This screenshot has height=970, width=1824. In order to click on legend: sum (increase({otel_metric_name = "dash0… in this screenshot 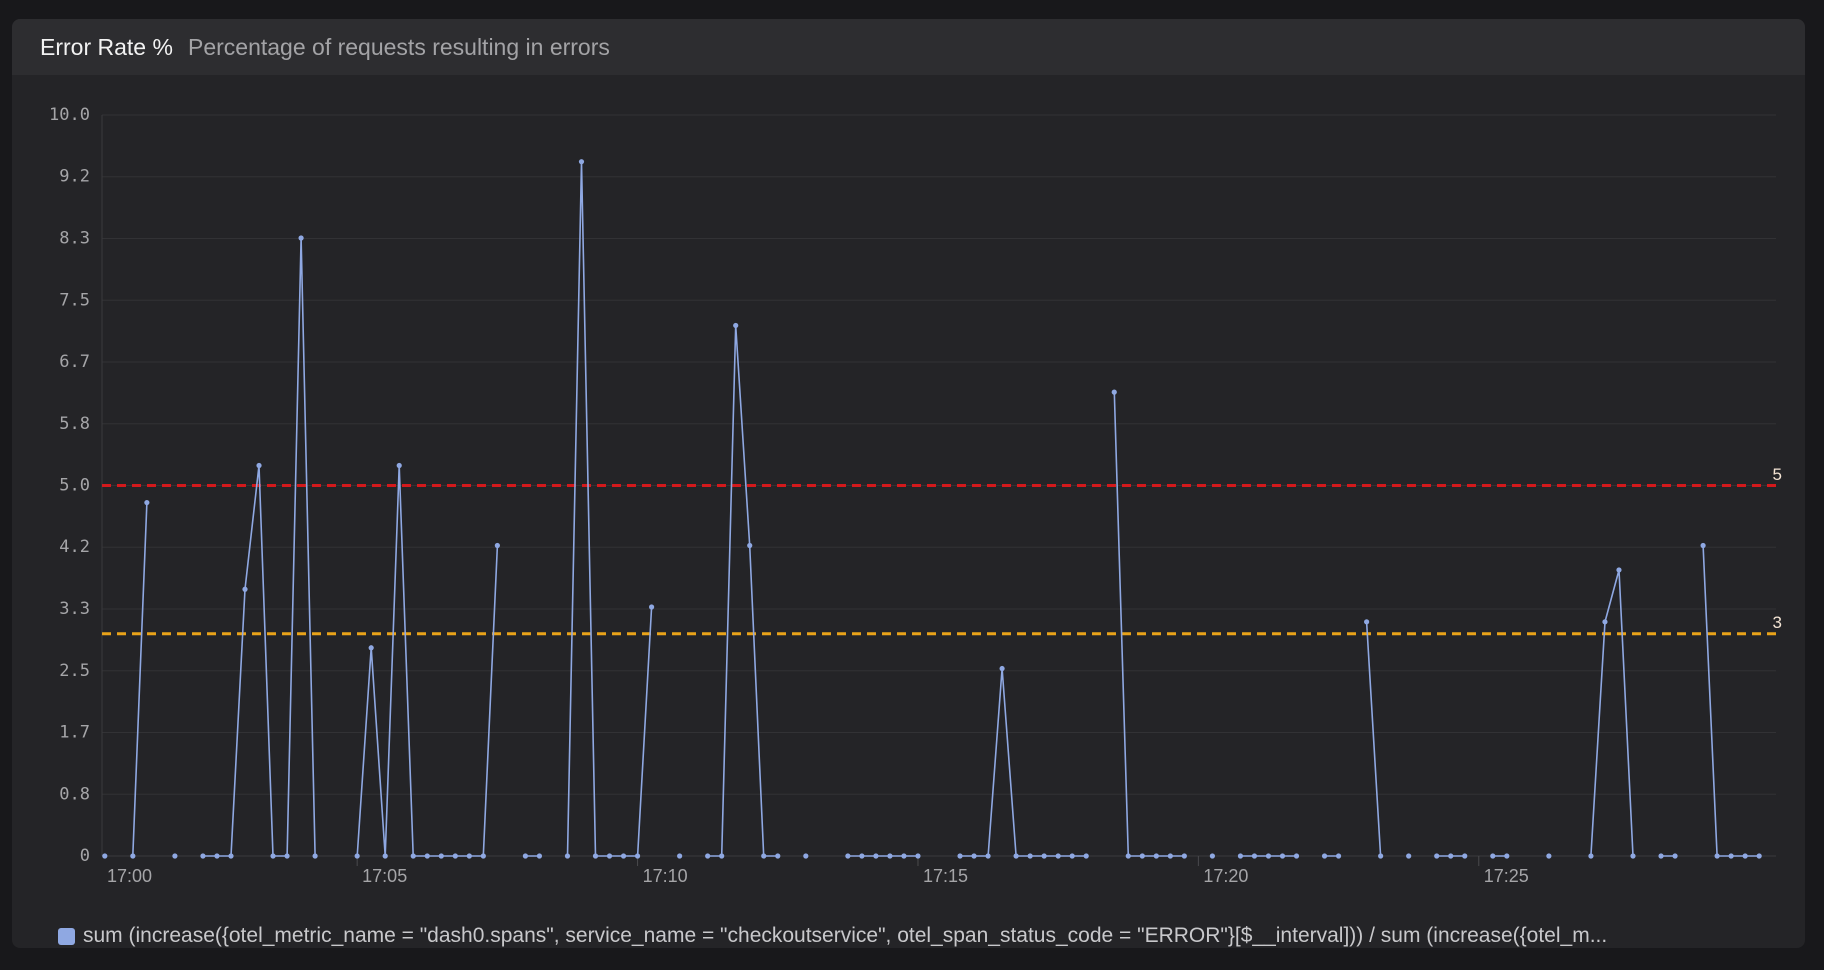, I will do `click(832, 936)`.